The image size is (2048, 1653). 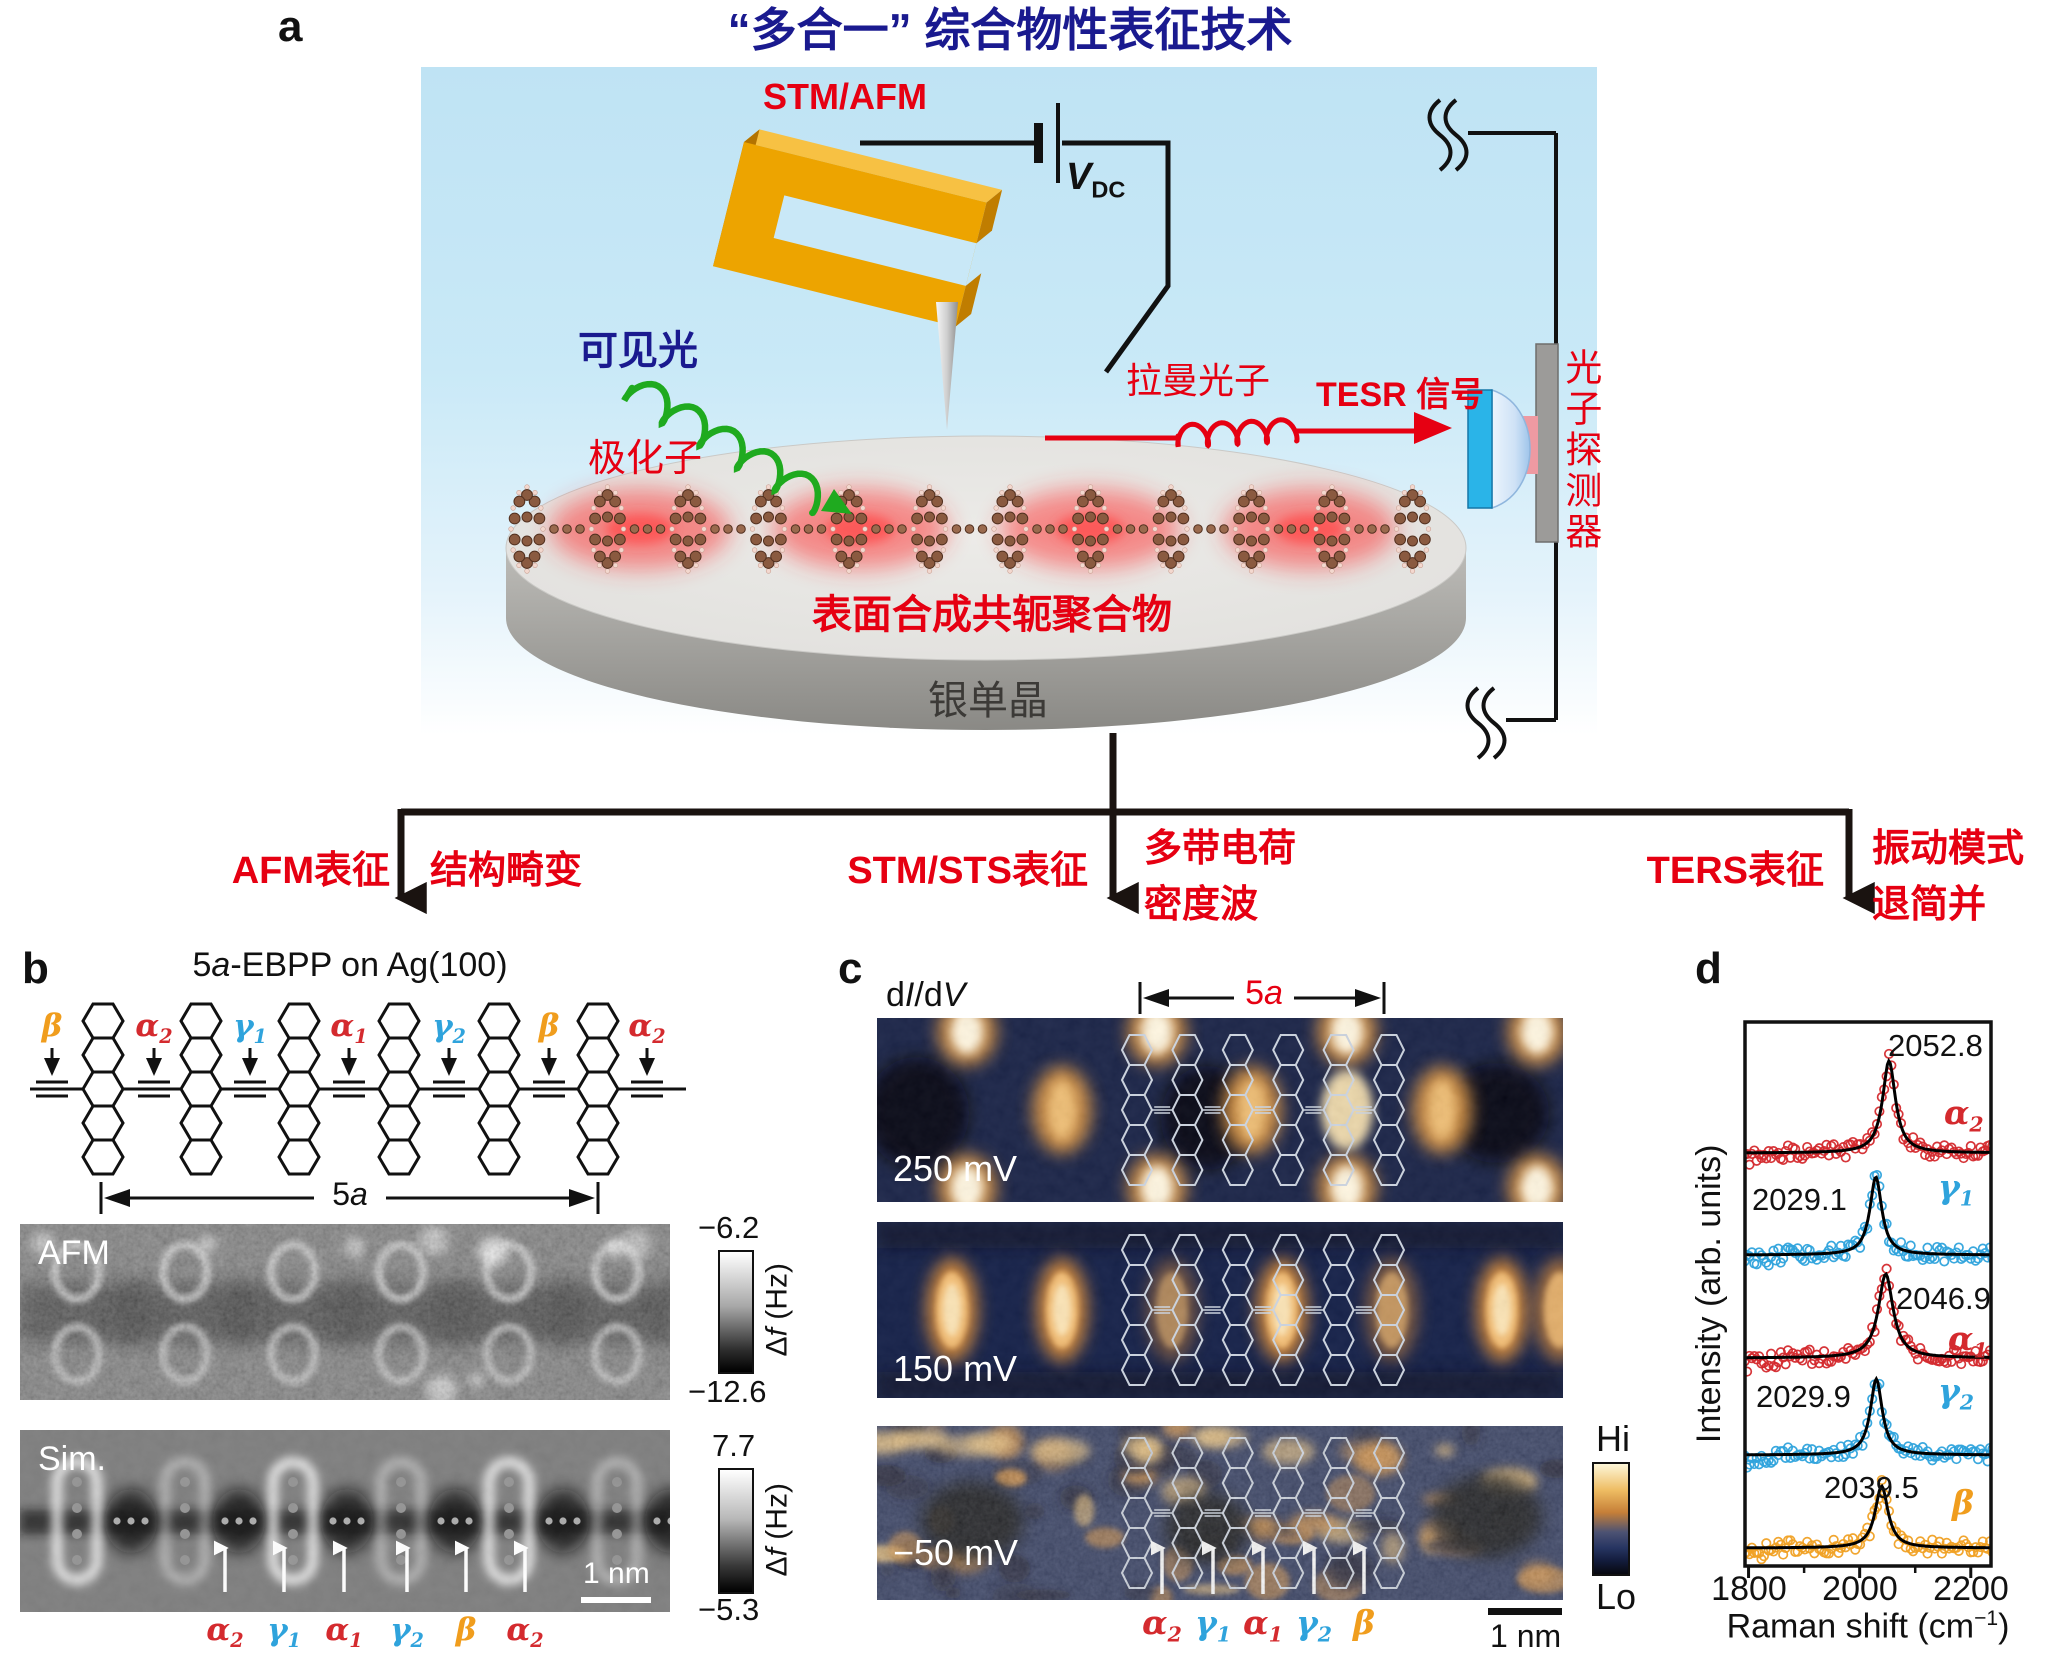 What do you see at coordinates (992, 615) in the screenshot?
I see `polymer-label: 表面合成共轭聚合物` at bounding box center [992, 615].